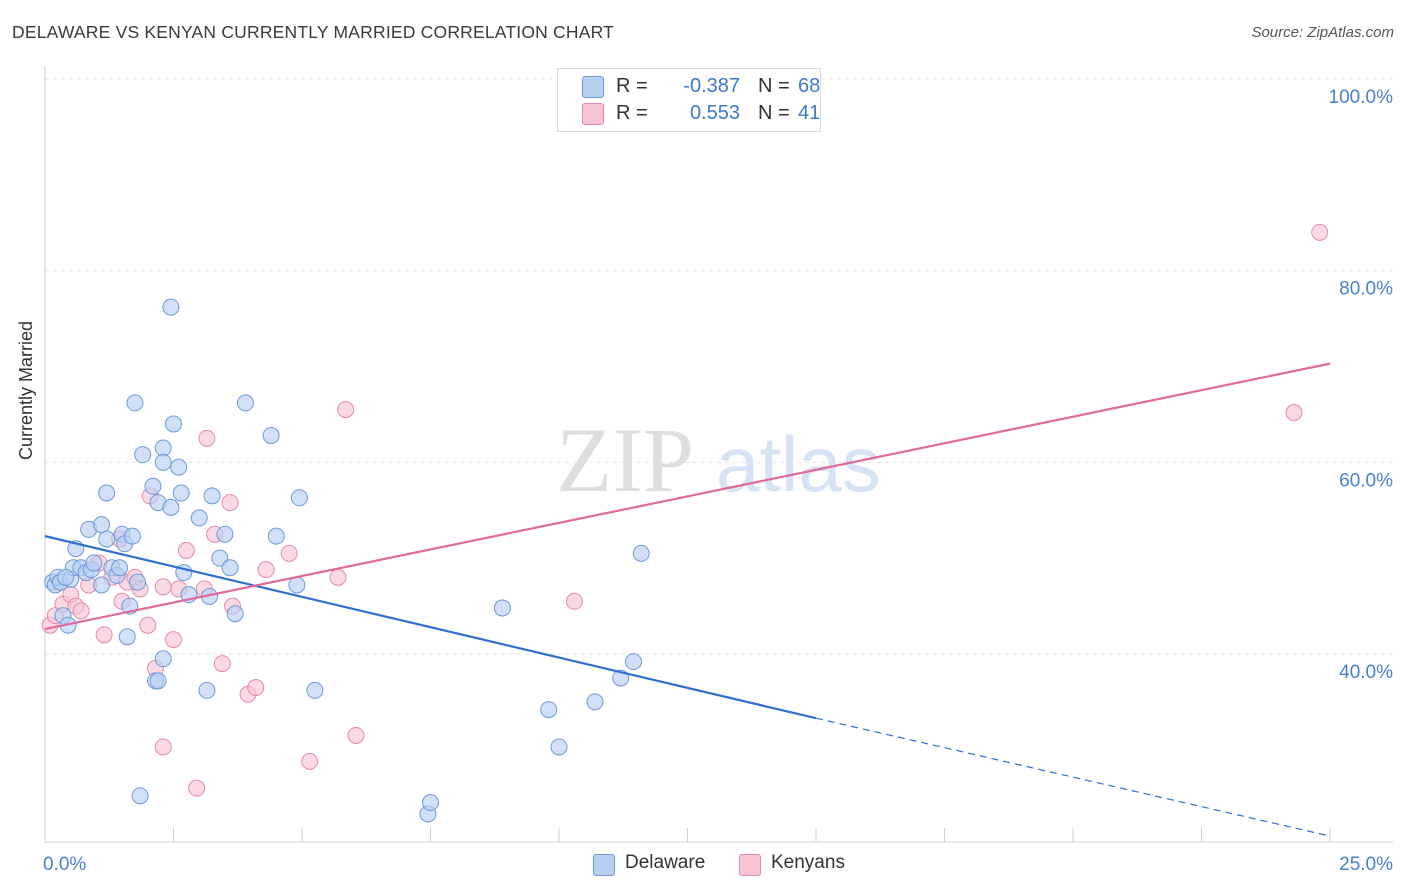 The width and height of the screenshot is (1406, 892). Describe the element at coordinates (1361, 97) in the screenshot. I see `y-tick-label: 100.0%` at that location.